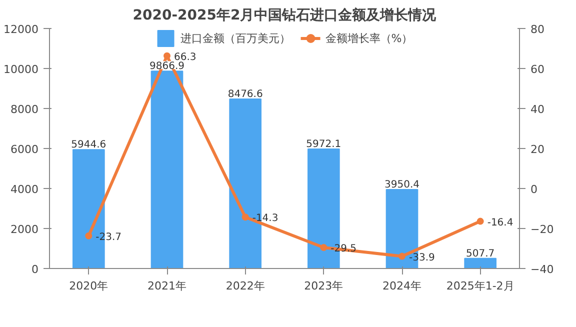  I want to click on legend-label: 进口金额（百万美元）, so click(235, 38).